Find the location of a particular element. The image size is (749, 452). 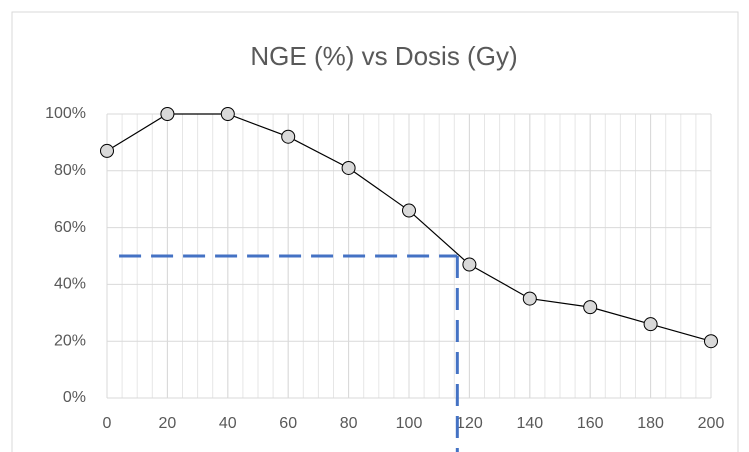

y-tick-label: 60% is located at coordinates (70, 227).